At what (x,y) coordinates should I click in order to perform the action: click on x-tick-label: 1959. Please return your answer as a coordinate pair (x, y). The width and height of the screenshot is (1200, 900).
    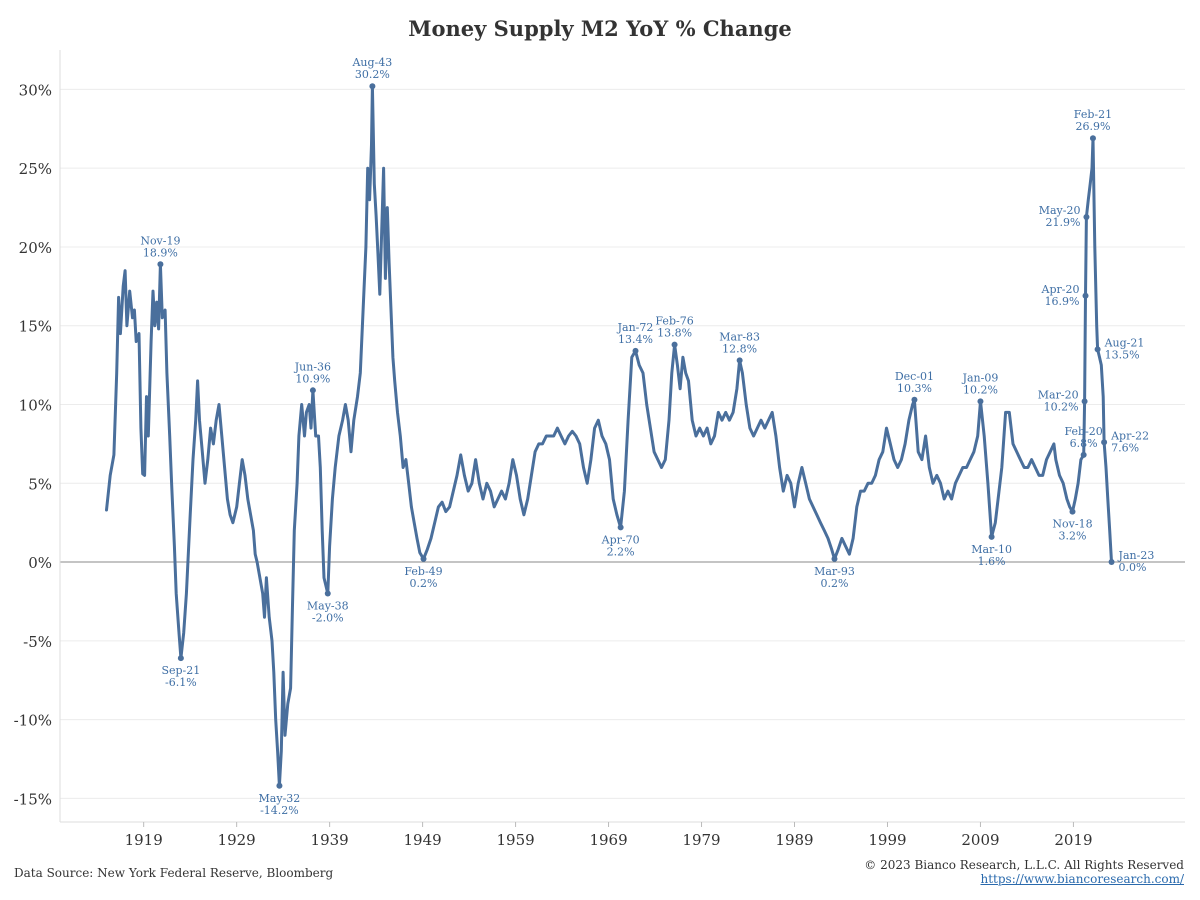
    Looking at the image, I should click on (515, 840).